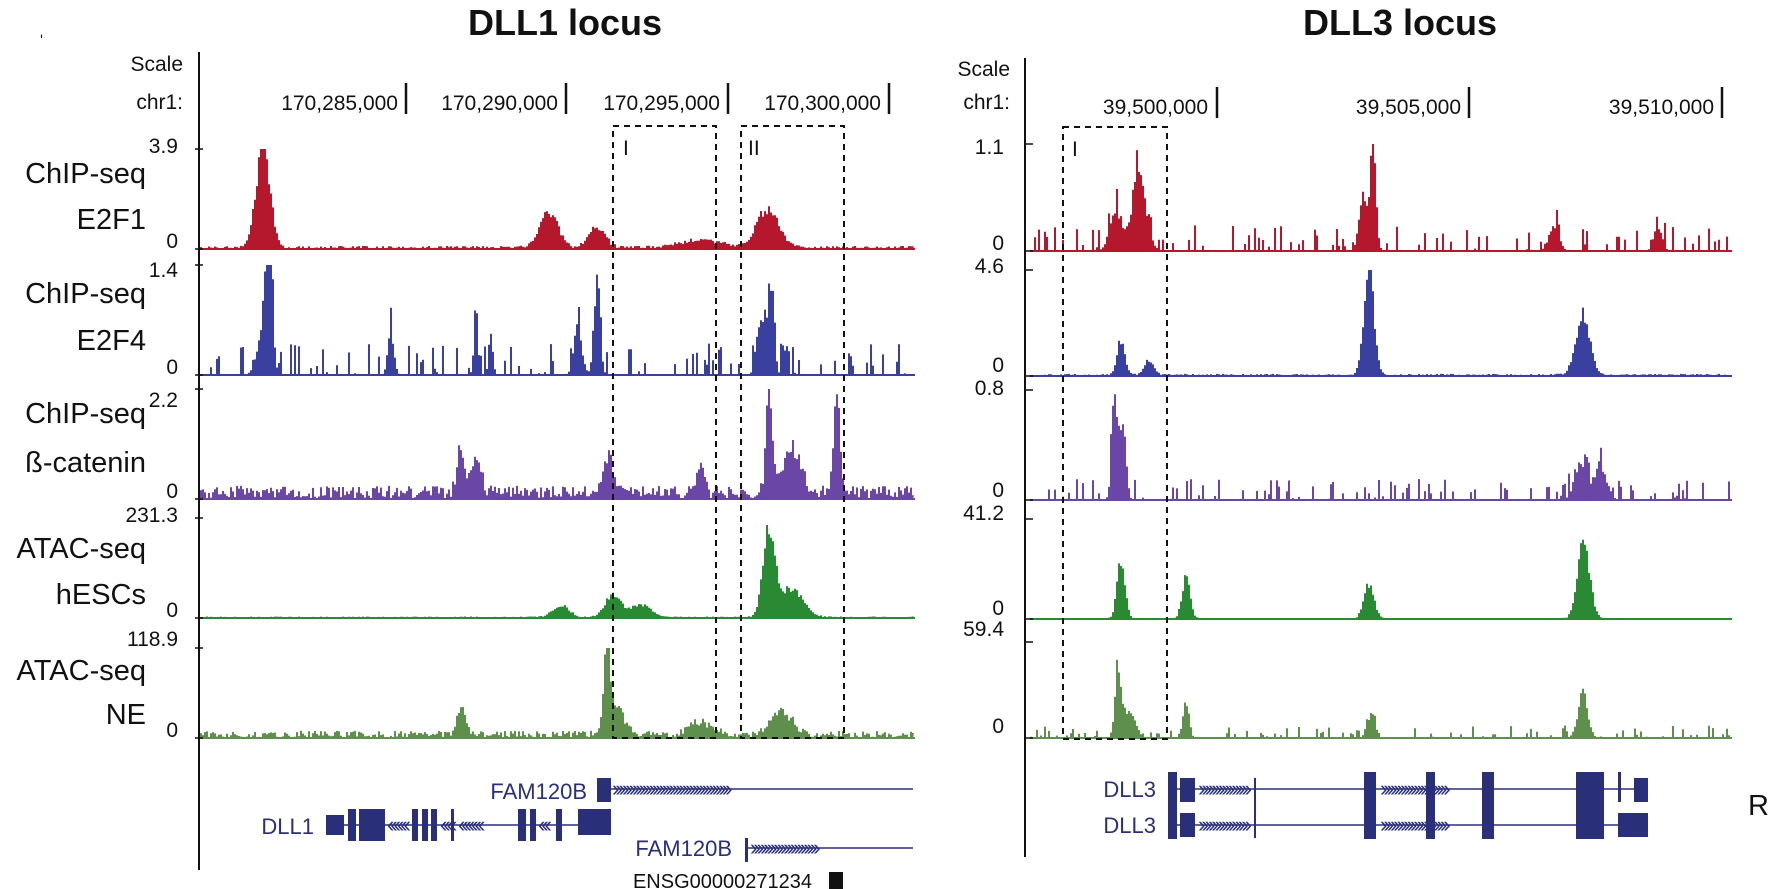 The width and height of the screenshot is (1771, 889). I want to click on gene-label-fam120b-1: FAM120B, so click(538, 791).